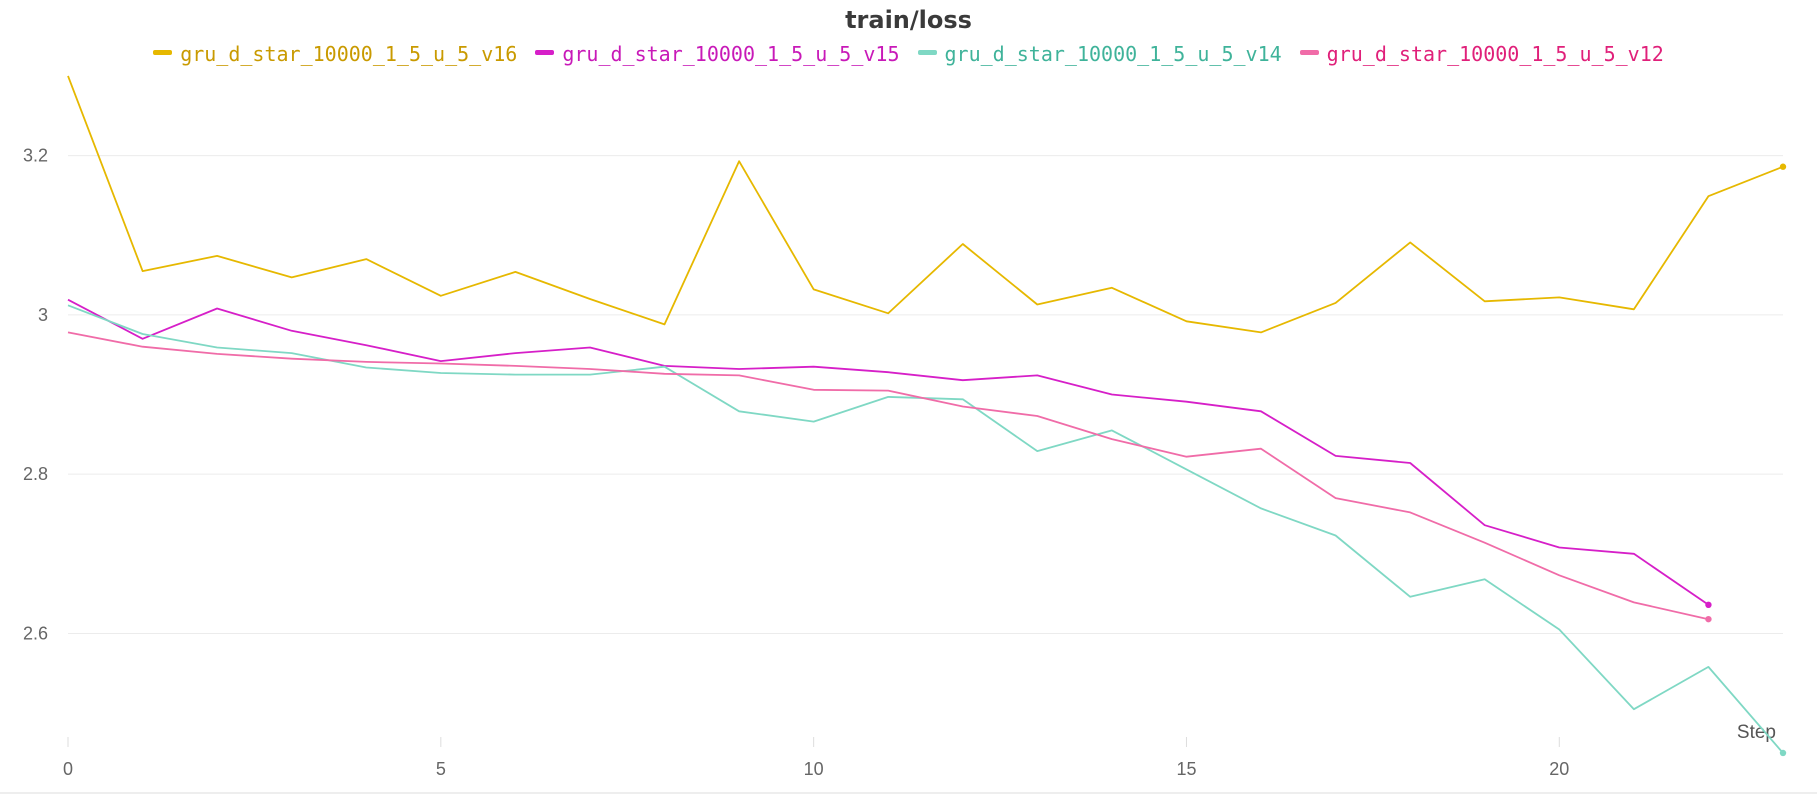  What do you see at coordinates (68, 769) in the screenshot?
I see `x-tick-label: 0` at bounding box center [68, 769].